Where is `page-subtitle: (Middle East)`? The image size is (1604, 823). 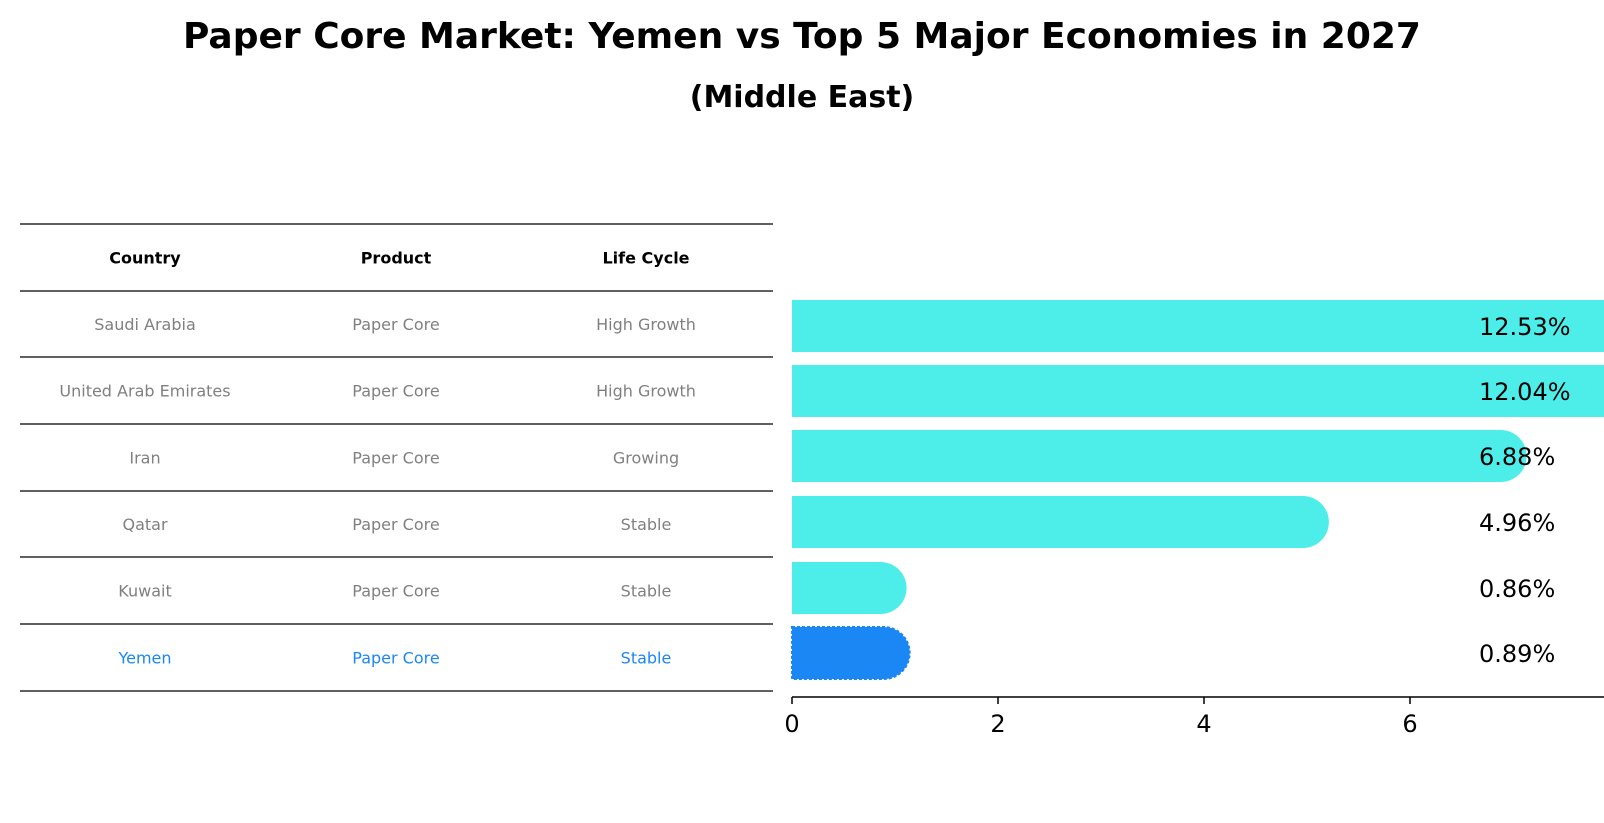
page-subtitle: (Middle East) is located at coordinates (802, 97).